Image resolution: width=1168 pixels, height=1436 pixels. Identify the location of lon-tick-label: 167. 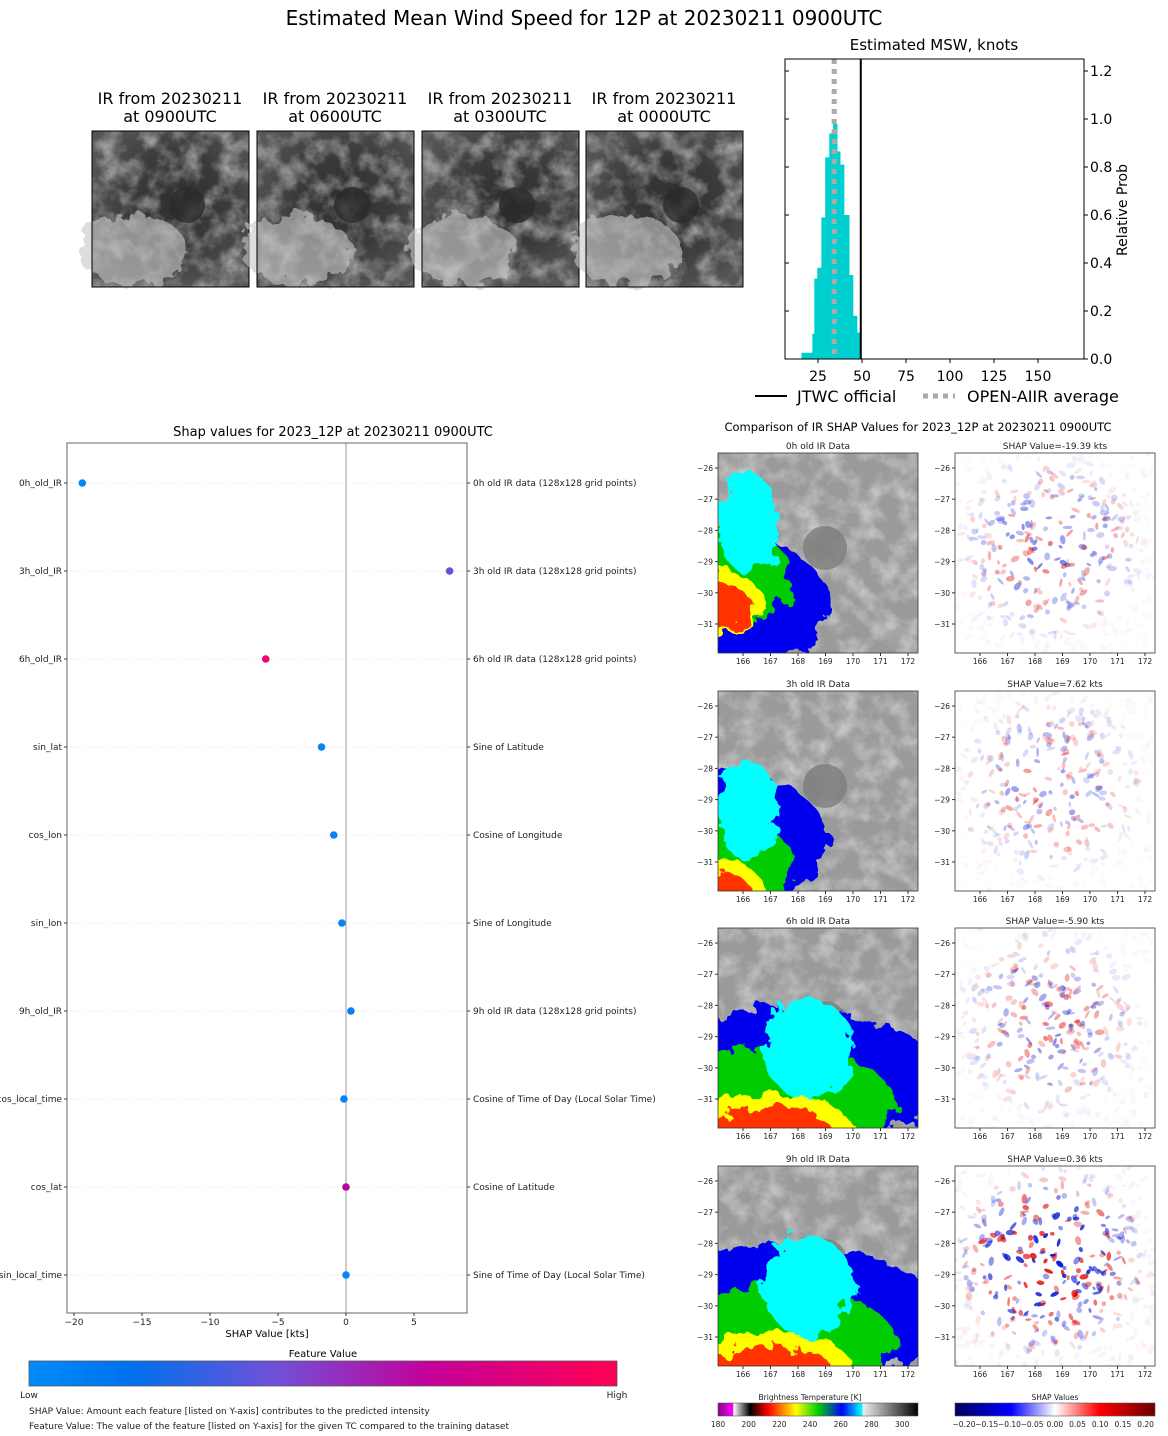
(770, 1374).